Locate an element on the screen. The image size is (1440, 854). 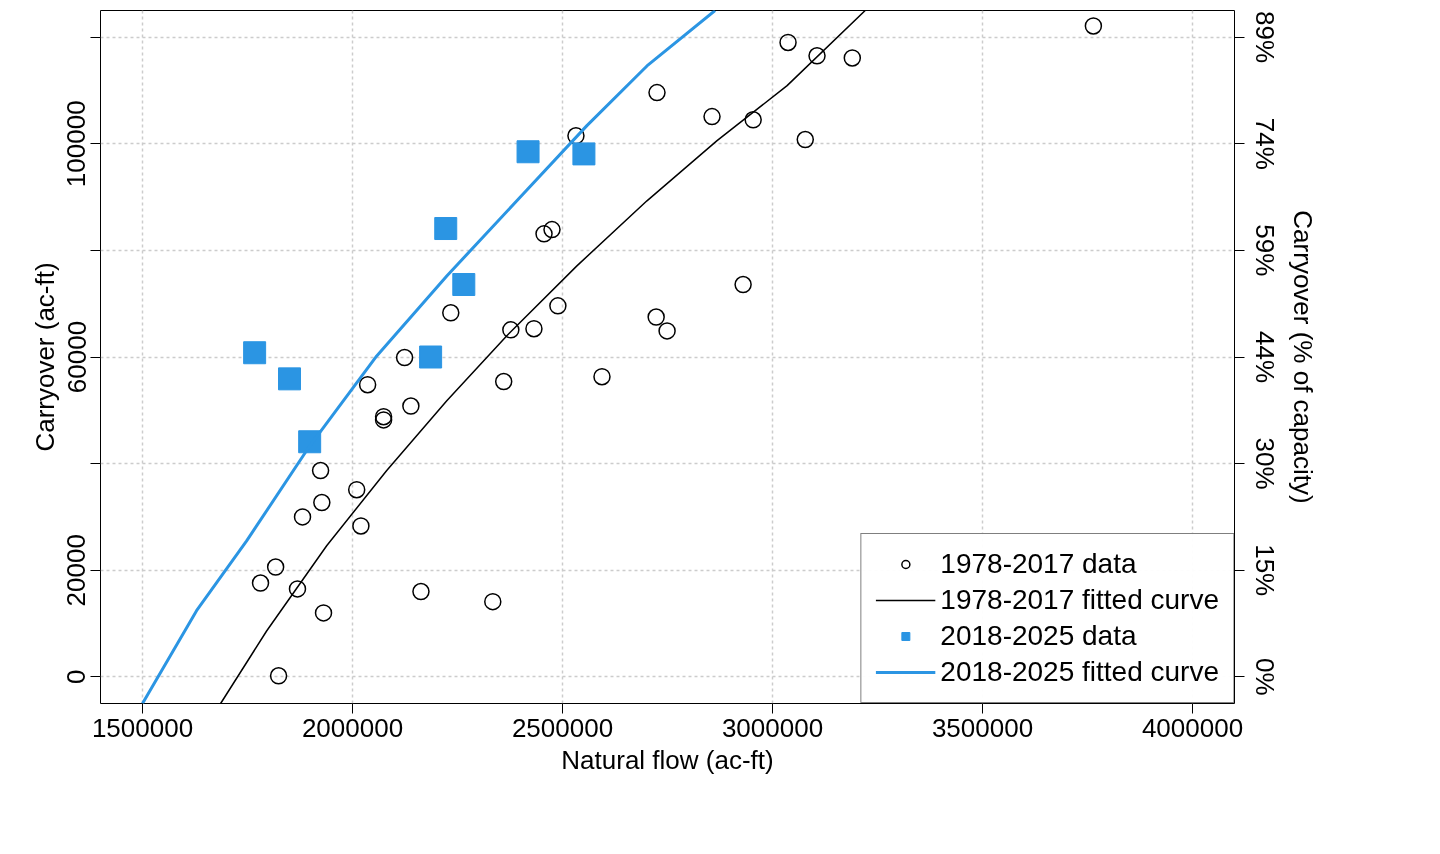
x-tick-label: 1500000 is located at coordinates (142, 727).